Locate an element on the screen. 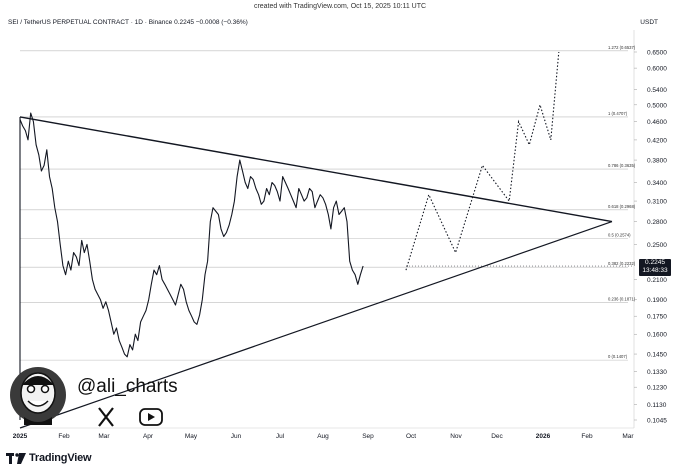  y-tick-label: 0.5400 is located at coordinates (657, 90).